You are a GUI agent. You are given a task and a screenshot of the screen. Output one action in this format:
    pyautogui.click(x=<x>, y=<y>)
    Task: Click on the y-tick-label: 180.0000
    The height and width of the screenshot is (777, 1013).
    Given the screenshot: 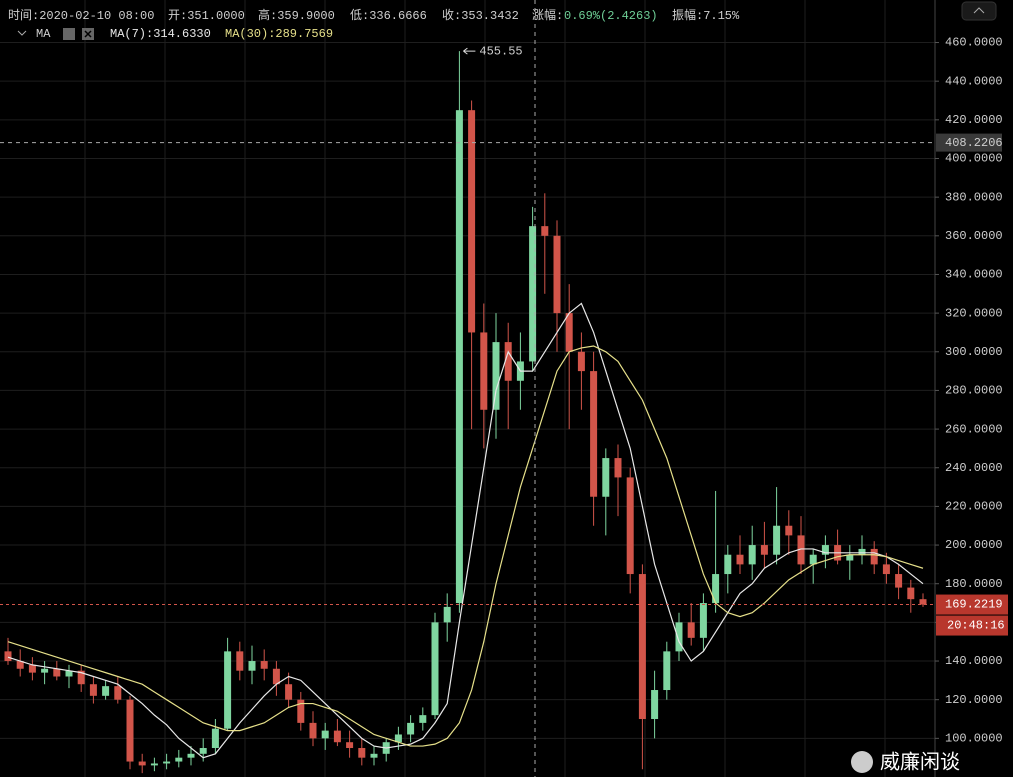 What is the action you would take?
    pyautogui.click(x=974, y=584)
    